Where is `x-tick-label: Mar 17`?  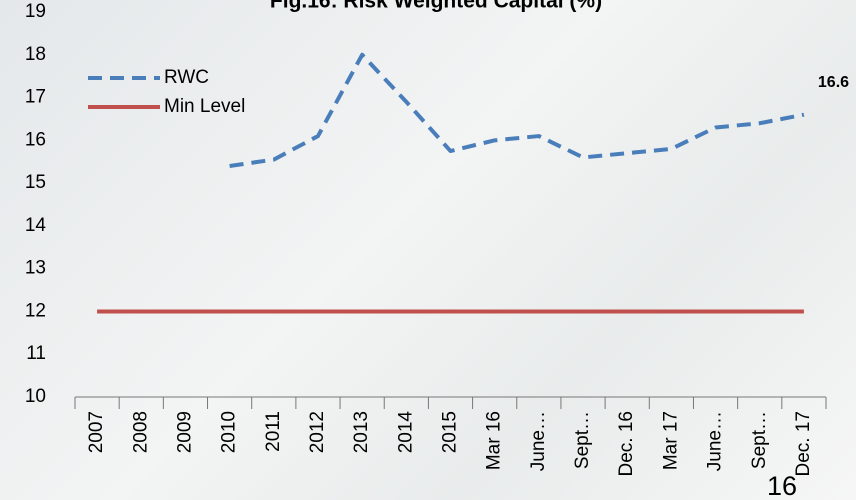 x-tick-label: Mar 17 is located at coordinates (670, 440).